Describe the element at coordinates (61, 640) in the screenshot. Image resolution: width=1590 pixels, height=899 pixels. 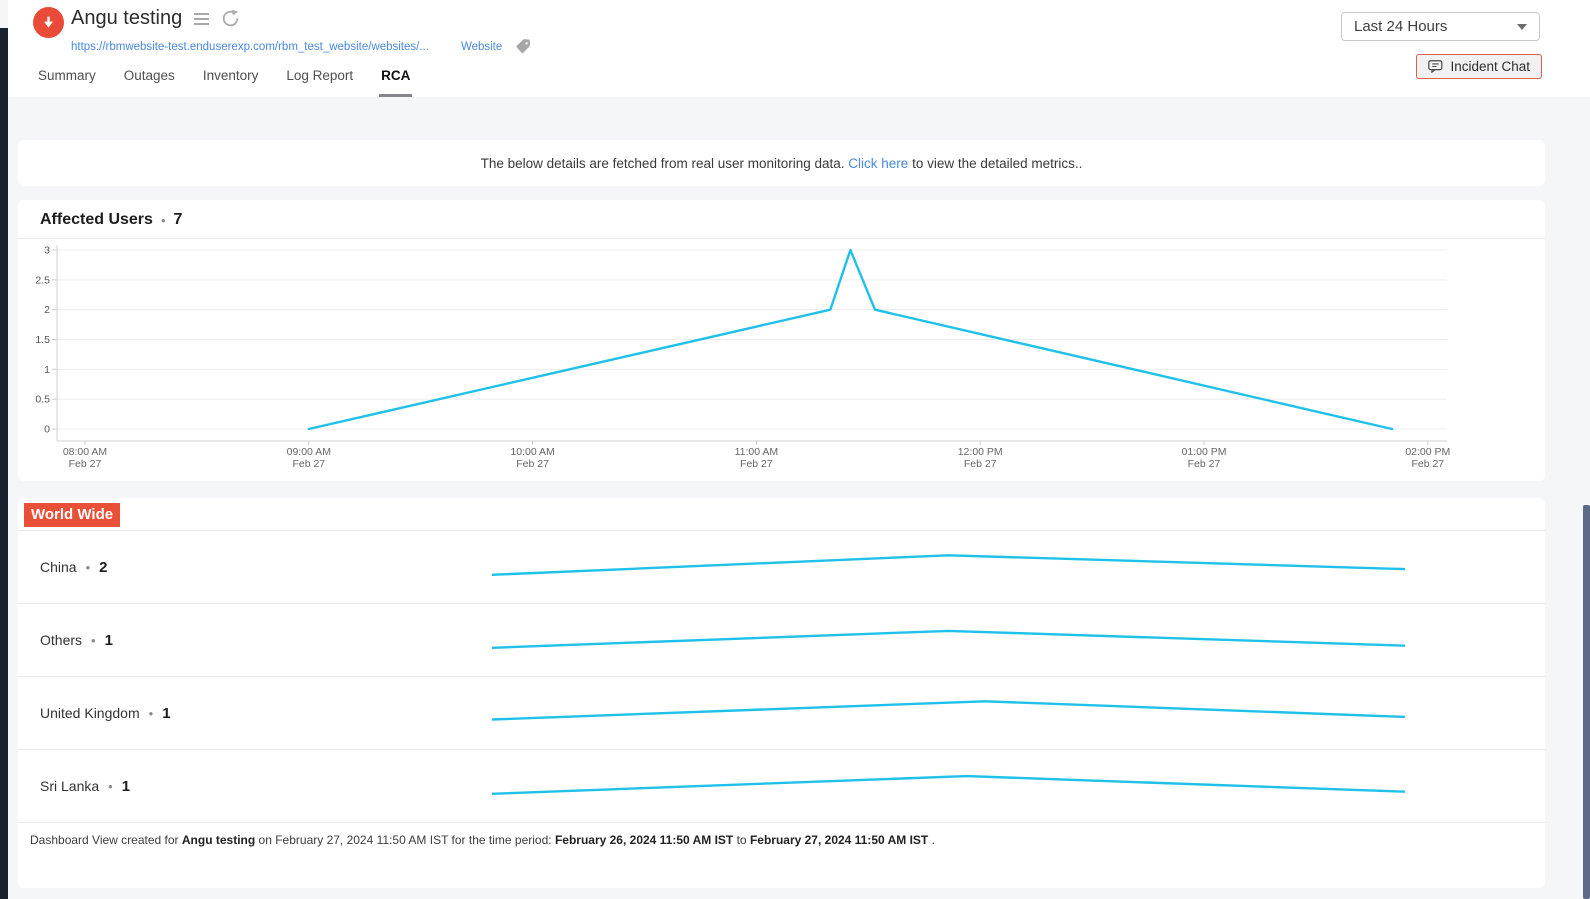
I see `country-name: Others` at that location.